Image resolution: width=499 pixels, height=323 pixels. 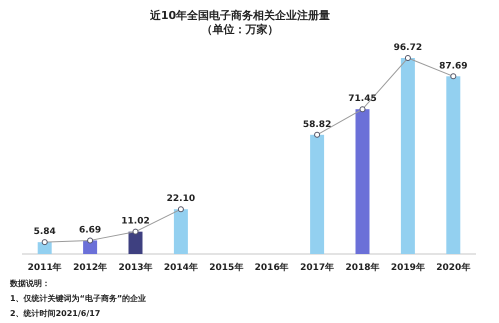 What do you see at coordinates (408, 48) in the screenshot?
I see `data-label: 96.72` at bounding box center [408, 48].